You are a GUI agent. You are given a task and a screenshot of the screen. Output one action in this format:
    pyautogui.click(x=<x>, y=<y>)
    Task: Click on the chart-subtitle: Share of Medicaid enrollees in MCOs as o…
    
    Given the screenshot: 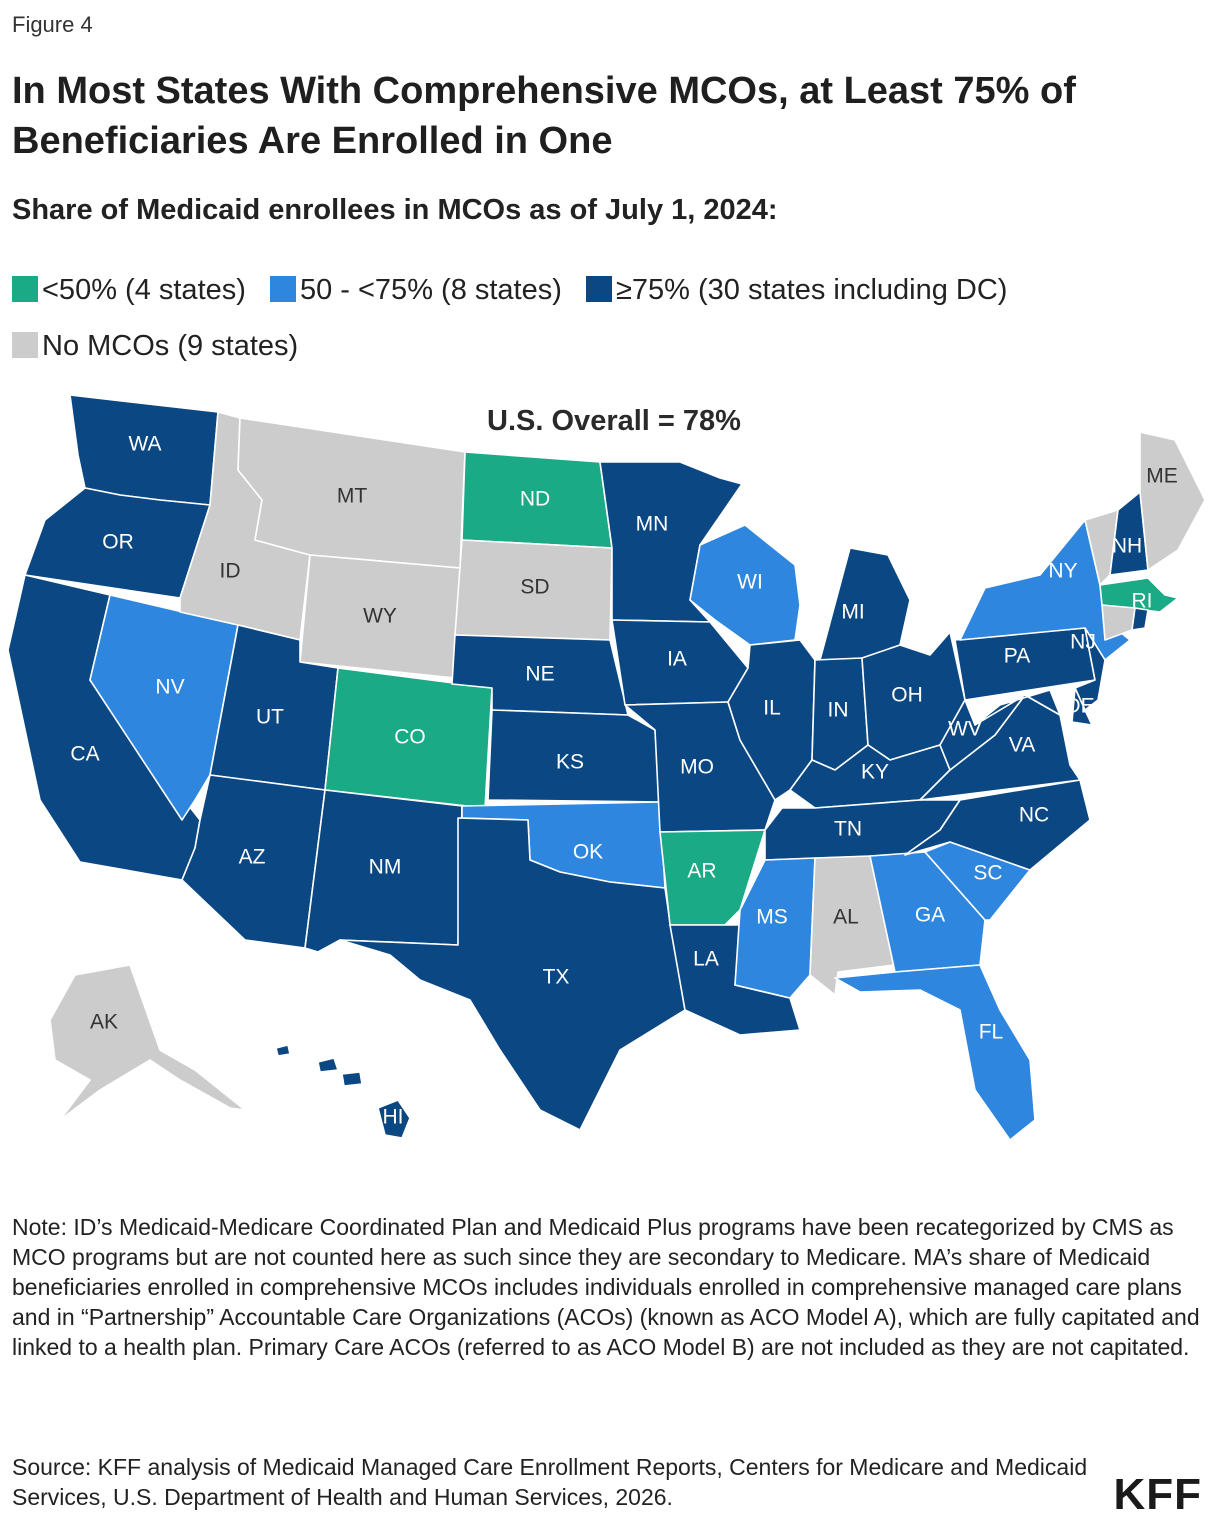 What is the action you would take?
    pyautogui.click(x=395, y=210)
    